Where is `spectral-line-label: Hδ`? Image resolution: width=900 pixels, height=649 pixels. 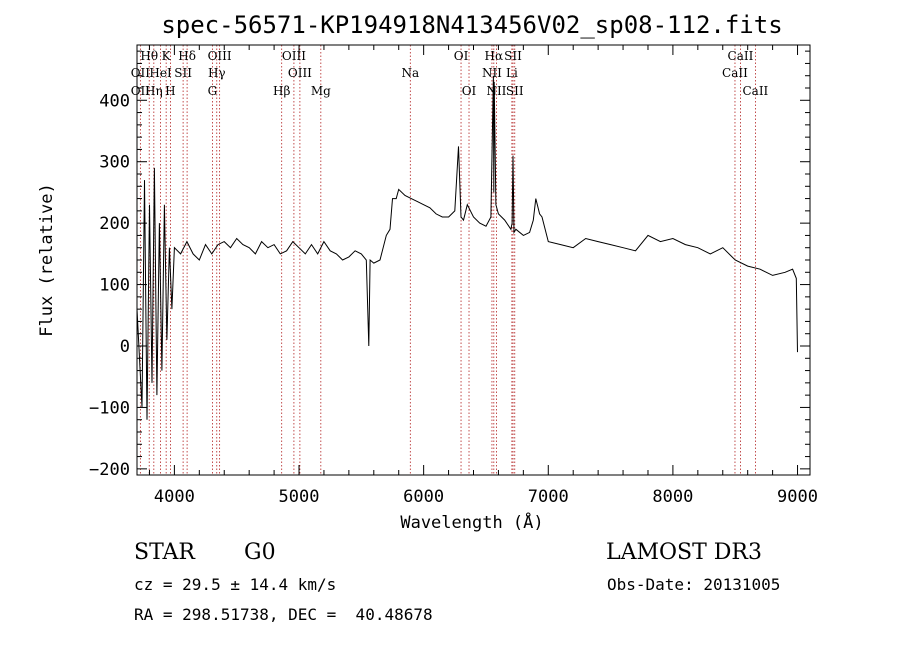
spectral-line-label: Hδ is located at coordinates (187, 56).